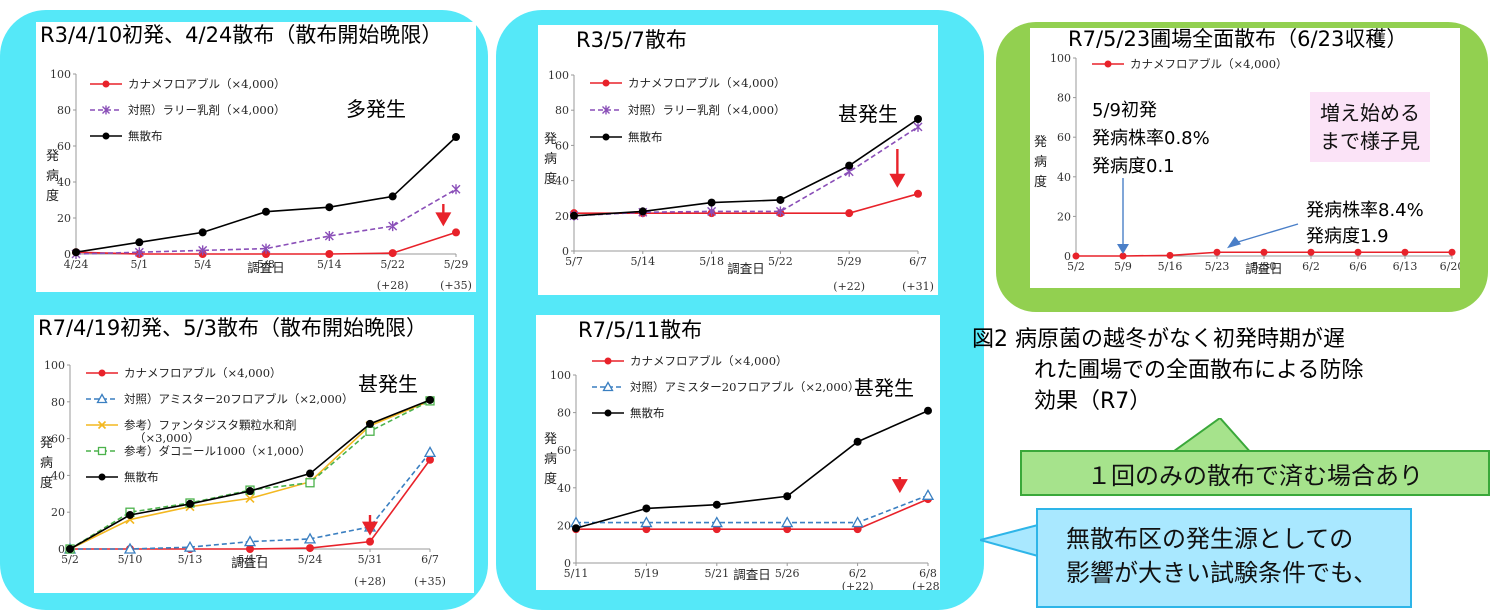 This screenshot has width=1497, height=610. What do you see at coordinates (646, 573) in the screenshot?
I see `x-tick-label: 5/19` at bounding box center [646, 573].